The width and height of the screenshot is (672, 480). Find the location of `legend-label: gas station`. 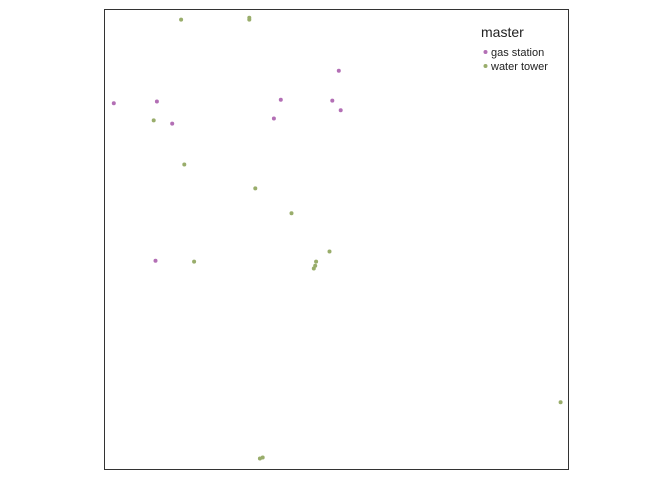

legend-label: gas station is located at coordinates (517, 53).